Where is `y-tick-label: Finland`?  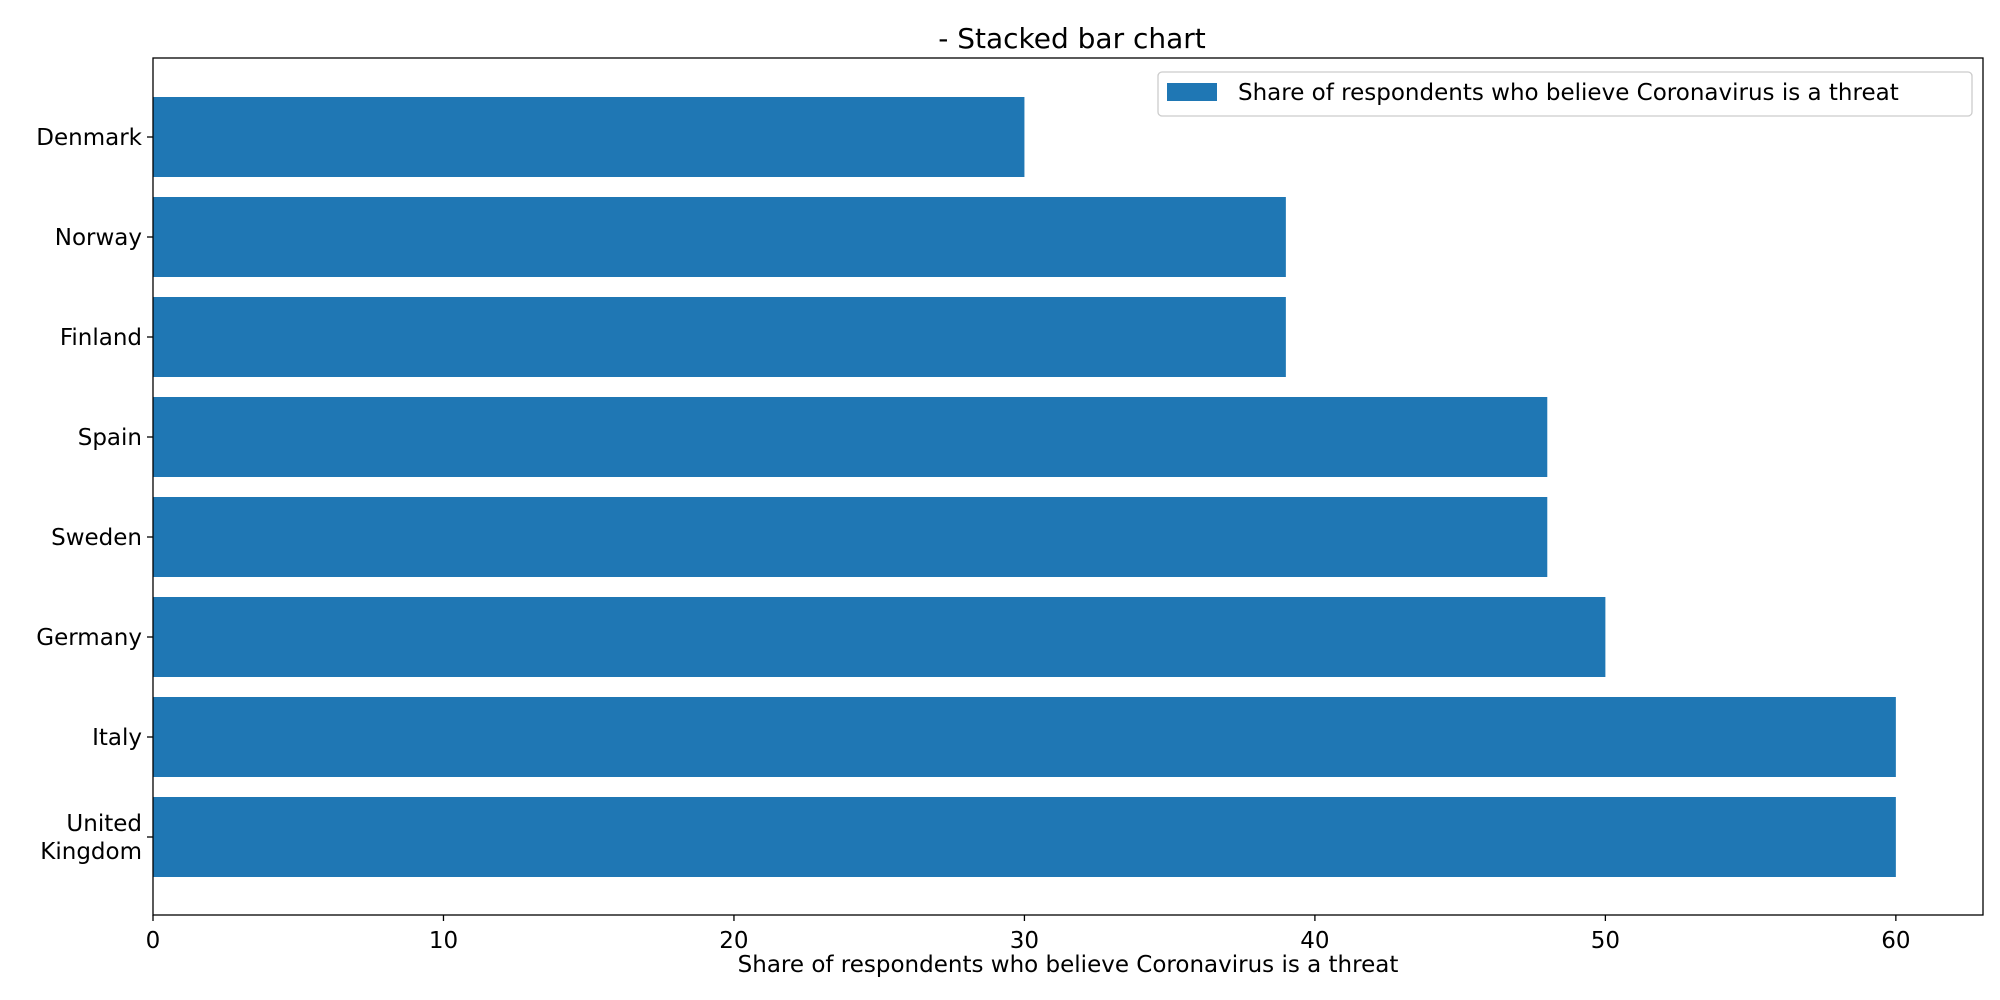 y-tick-label: Finland is located at coordinates (101, 338).